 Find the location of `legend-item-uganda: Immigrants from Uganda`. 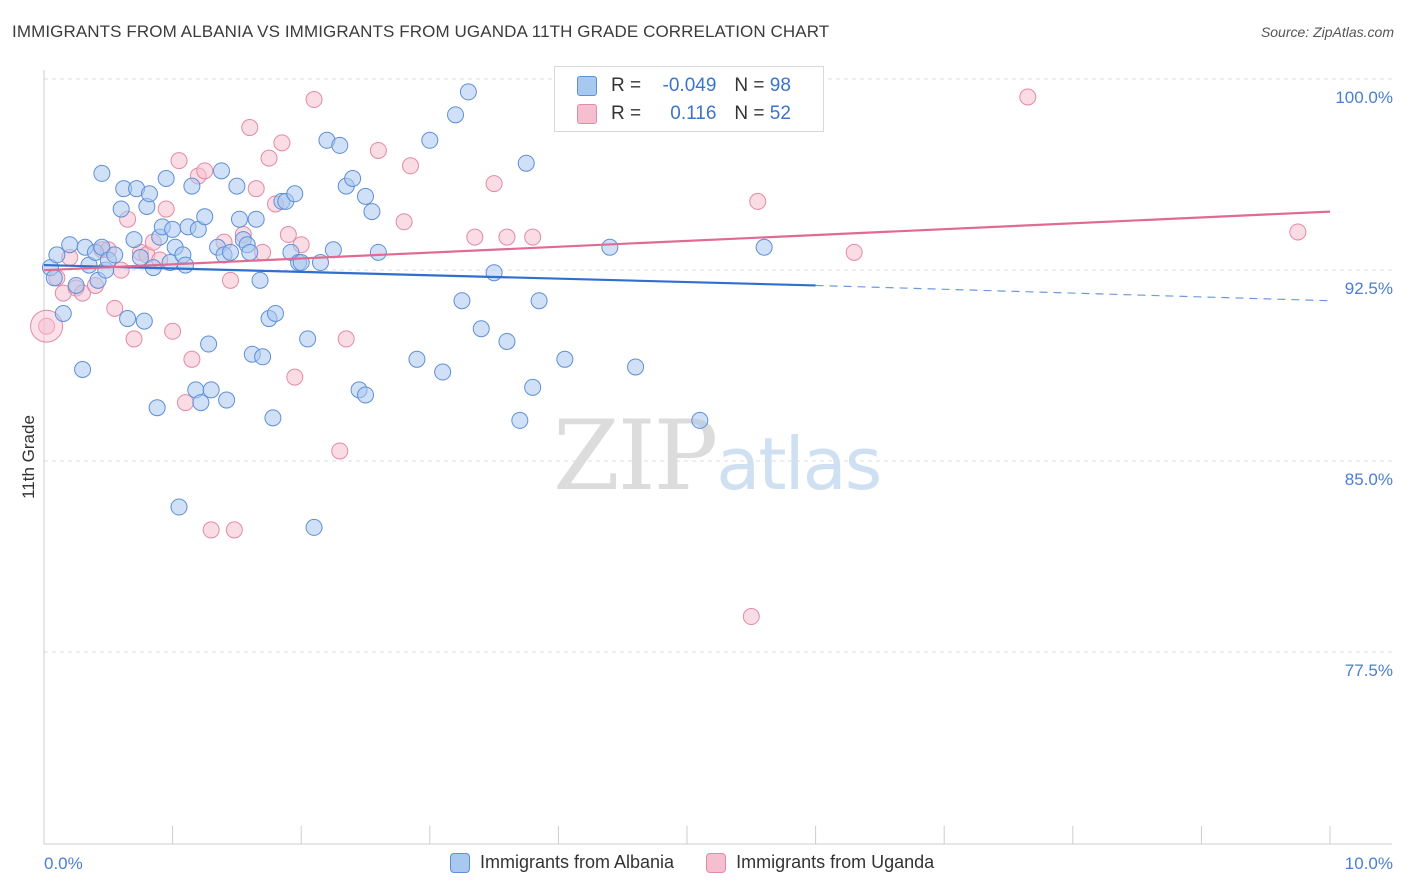

legend-item-uganda: Immigrants from Uganda is located at coordinates (820, 862).